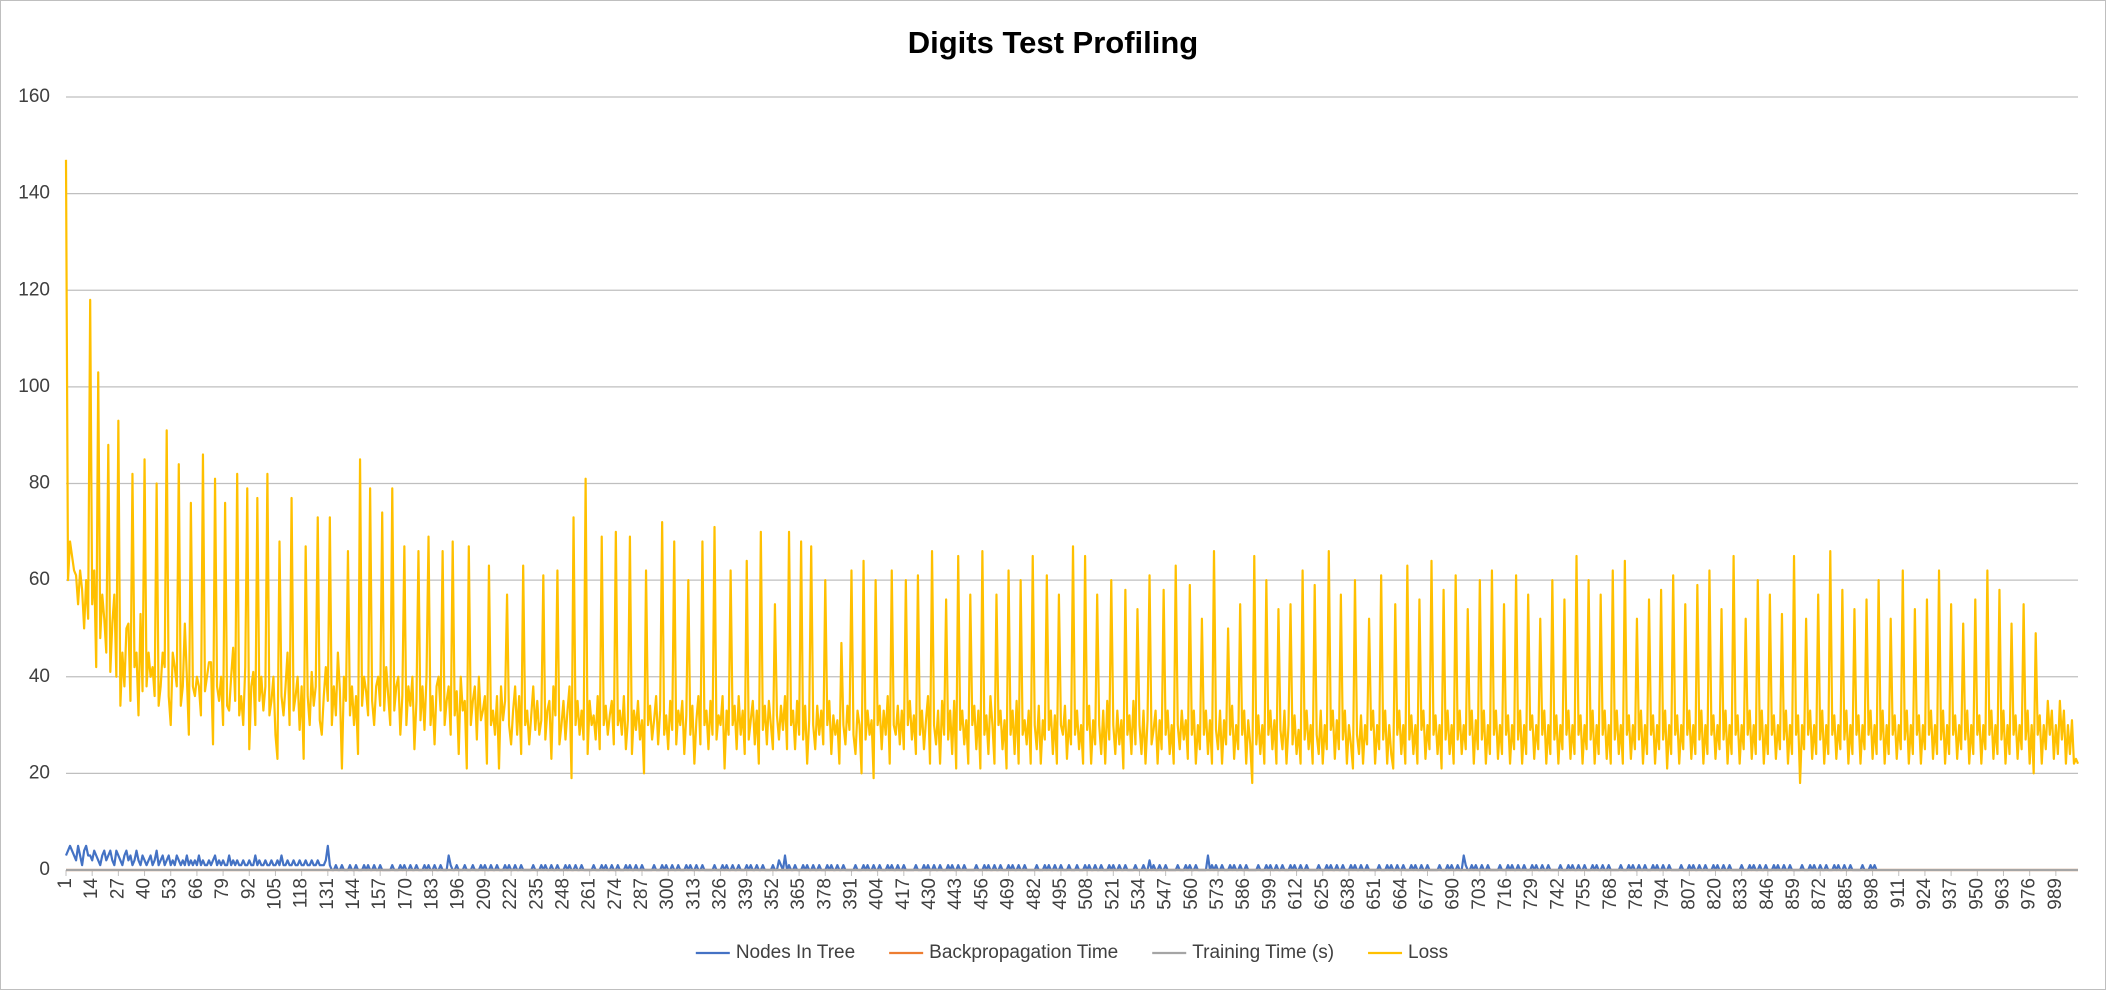  Describe the element at coordinates (1374, 894) in the screenshot. I see `x-tick-label: 651` at that location.